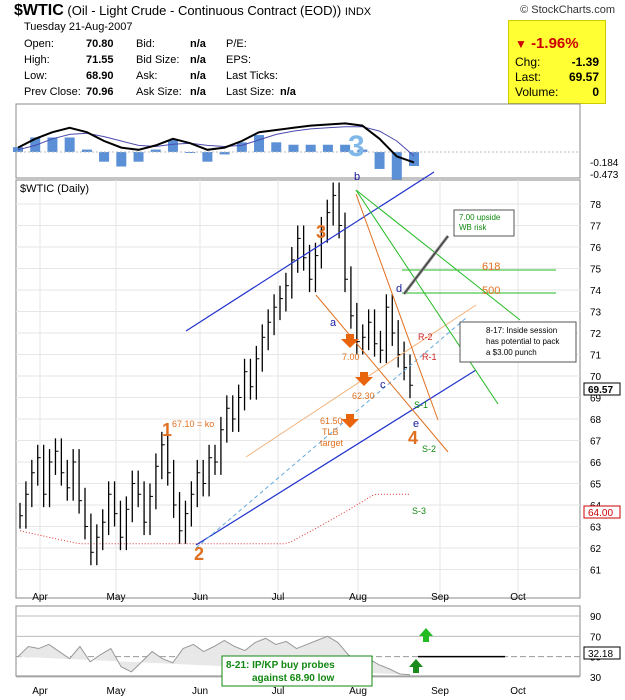 The height and width of the screenshot is (700, 625). Describe the element at coordinates (557, 92) in the screenshot. I see `volume-row: Volume: 0` at that location.